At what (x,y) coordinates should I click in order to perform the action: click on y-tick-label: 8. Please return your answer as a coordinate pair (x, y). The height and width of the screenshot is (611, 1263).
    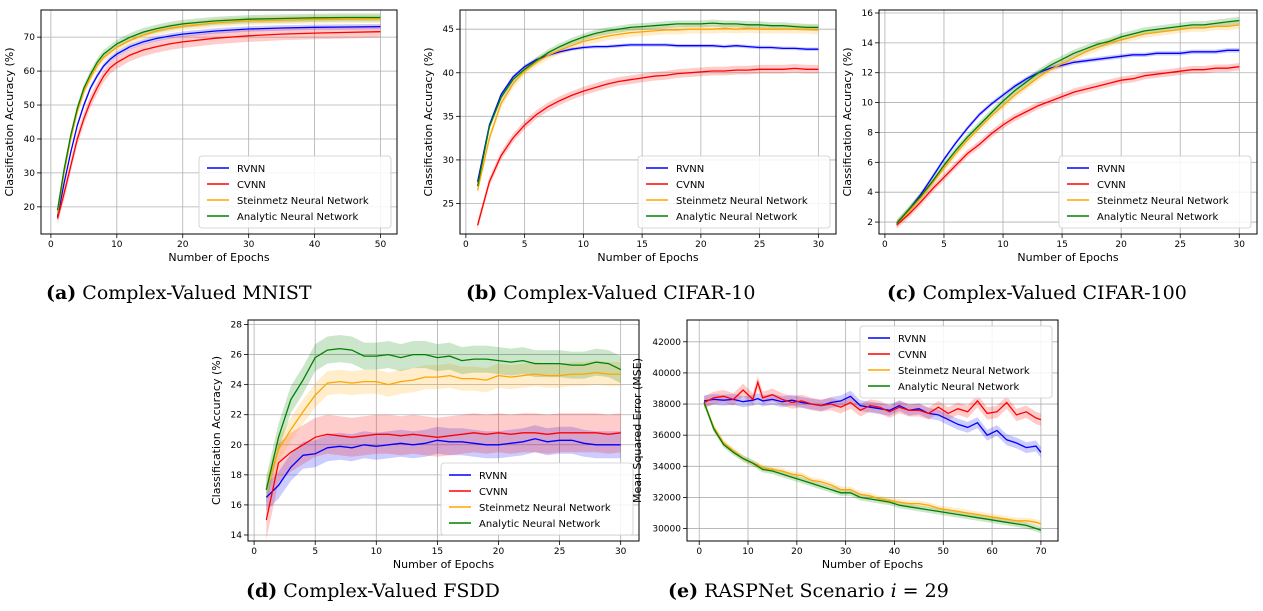
    Looking at the image, I should click on (870, 133).